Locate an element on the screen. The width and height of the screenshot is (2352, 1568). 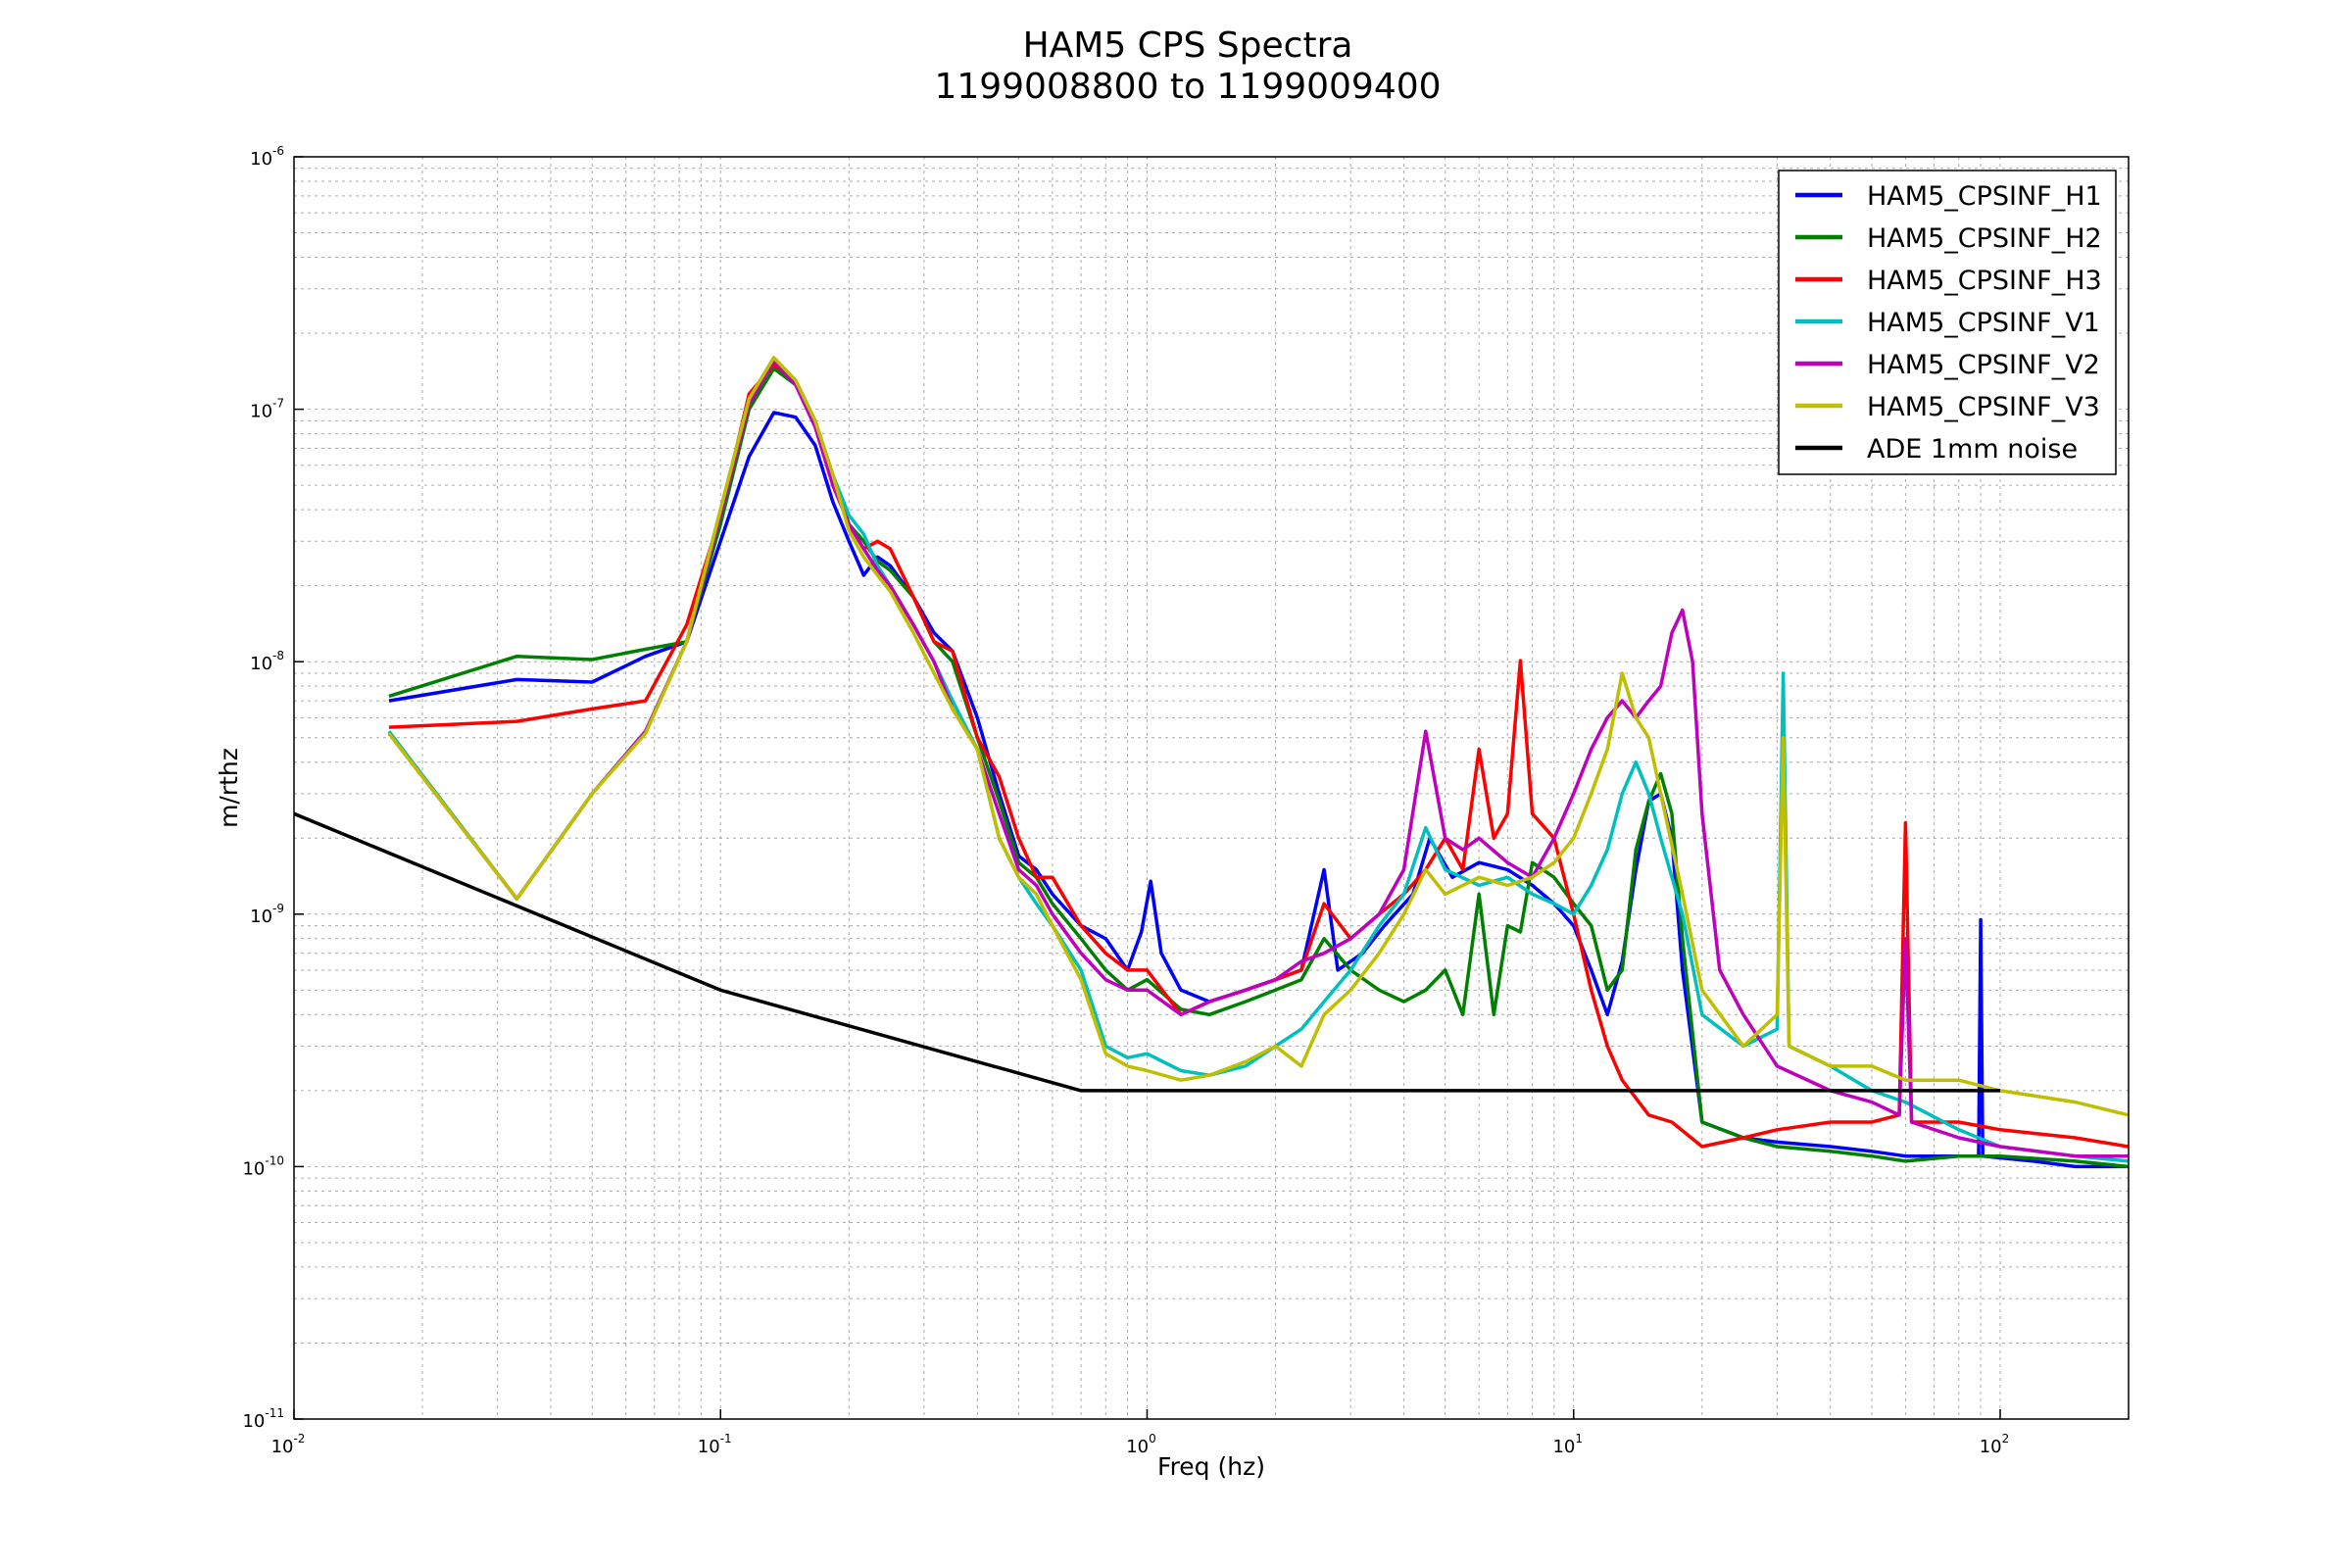
x-tick-exponent: -1 is located at coordinates (726, 1439).